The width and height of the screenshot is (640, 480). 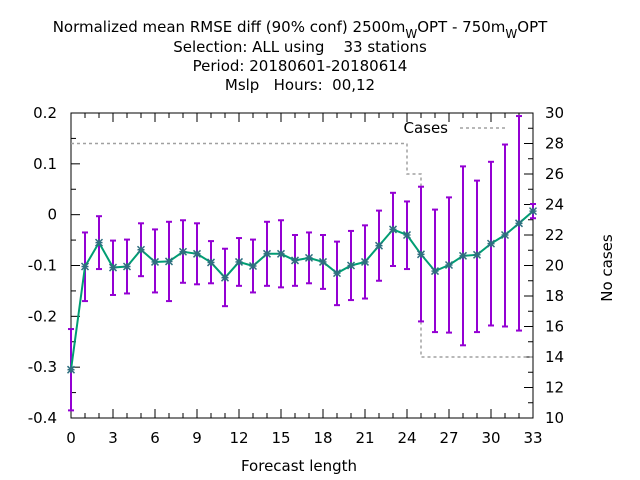 I want to click on y-tick-label: 0.1, so click(x=45, y=164).